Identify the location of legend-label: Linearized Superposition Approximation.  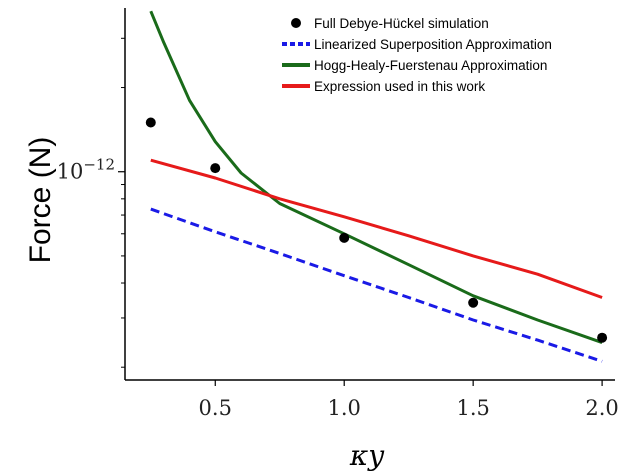
(433, 44).